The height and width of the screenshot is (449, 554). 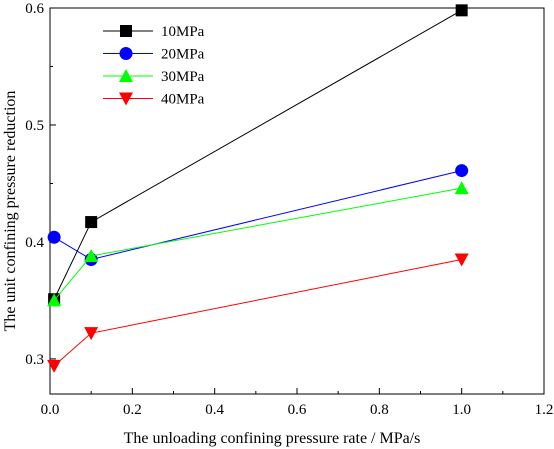 What do you see at coordinates (183, 77) in the screenshot?
I see `legend-label: 30MPa` at bounding box center [183, 77].